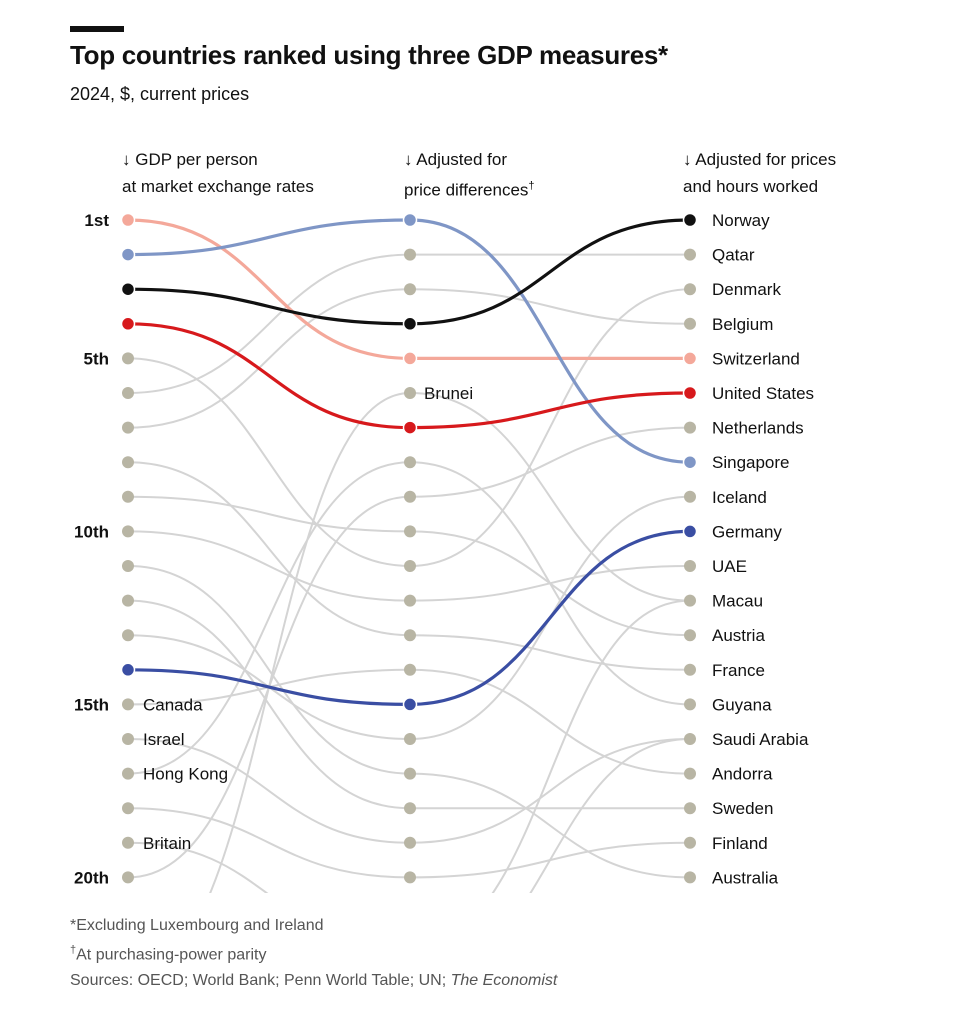 Image resolution: width=960 pixels, height=1024 pixels. I want to click on country-label: Israel, so click(164, 739).